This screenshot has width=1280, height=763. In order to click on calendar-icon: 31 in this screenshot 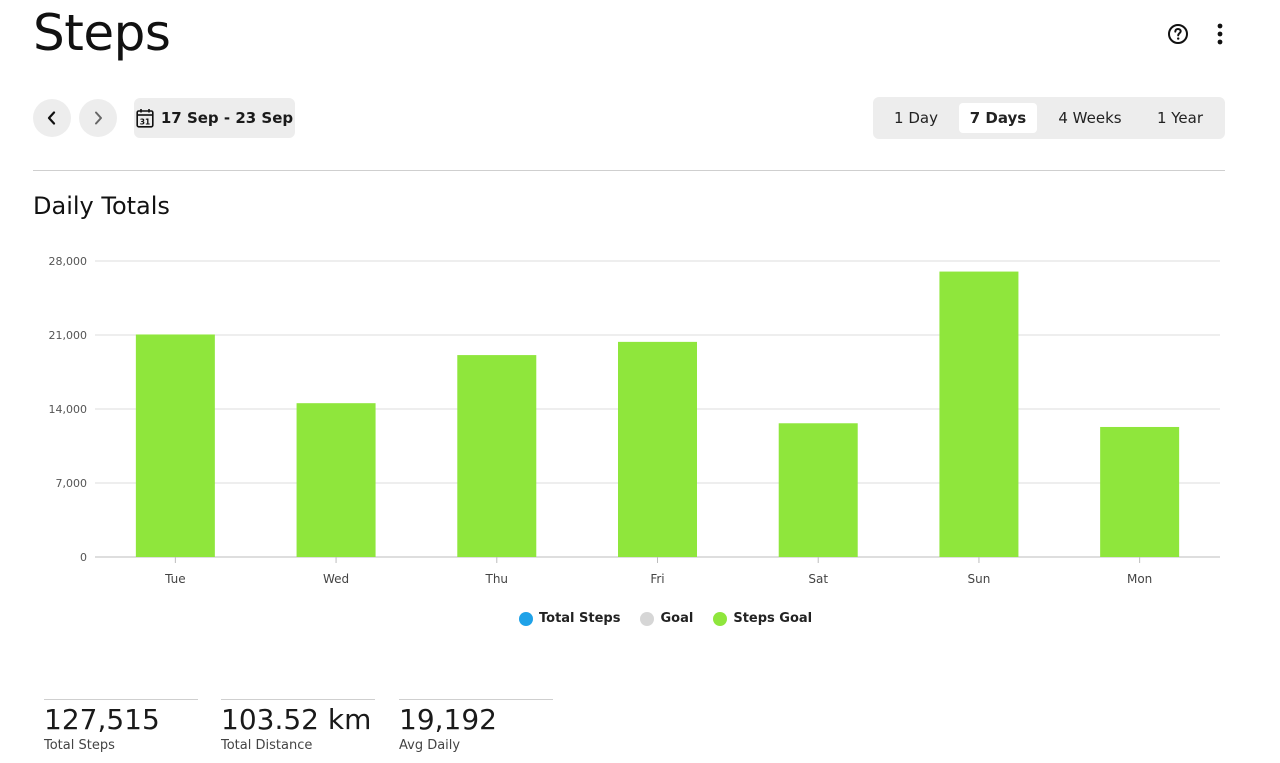, I will do `click(145, 118)`.